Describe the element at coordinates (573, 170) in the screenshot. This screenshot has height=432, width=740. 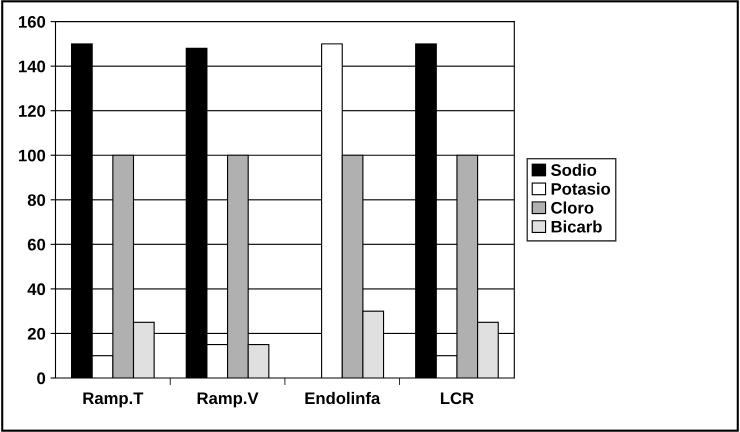
I see `legend-label: Sodio` at that location.